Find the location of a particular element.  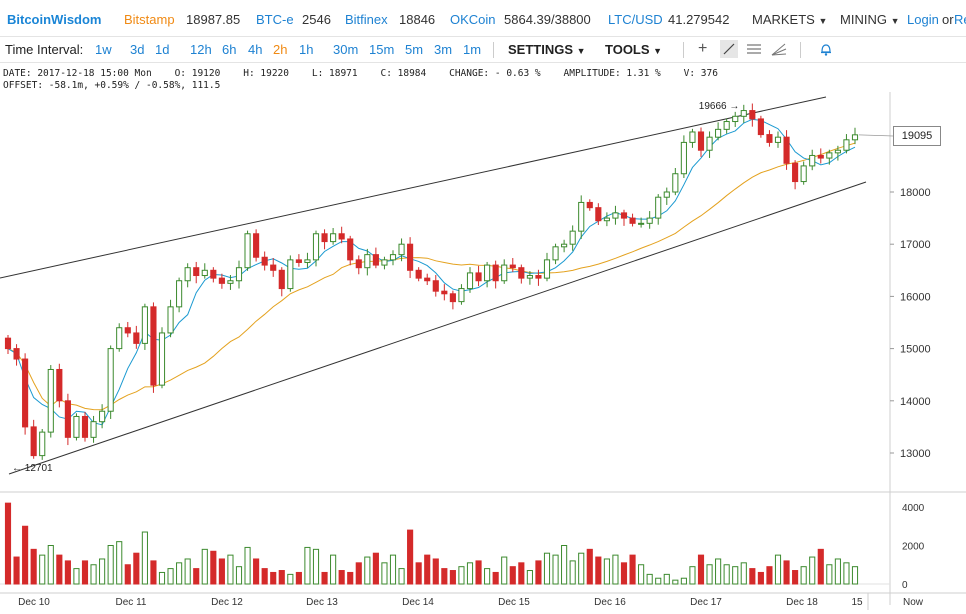

date-tick-label: Dec 13 is located at coordinates (322, 602).